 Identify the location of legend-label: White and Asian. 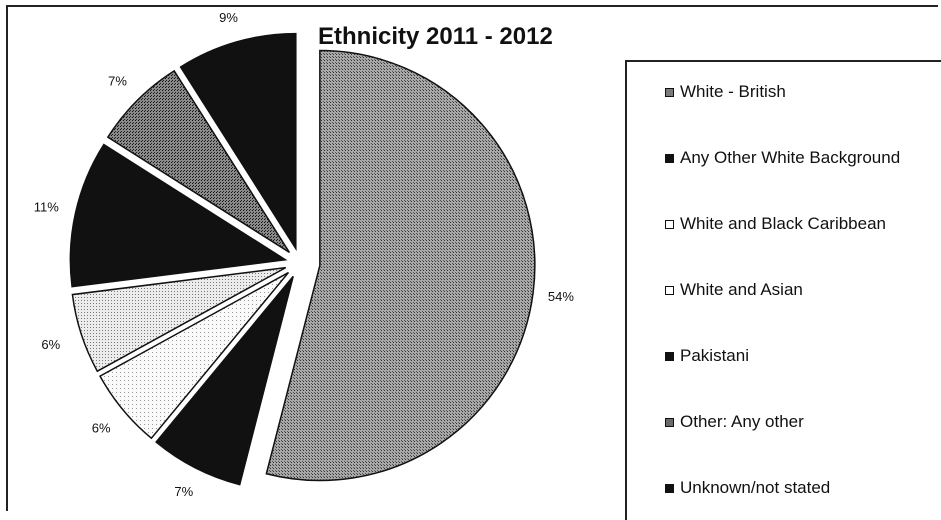
(741, 289).